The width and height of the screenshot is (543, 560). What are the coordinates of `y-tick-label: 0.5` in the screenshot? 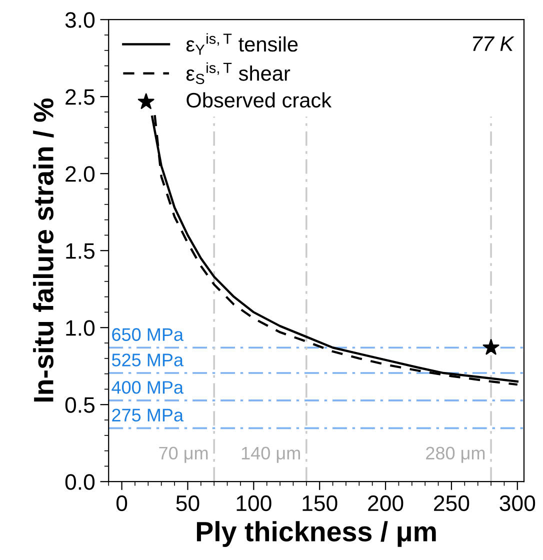 It's located at (79, 405).